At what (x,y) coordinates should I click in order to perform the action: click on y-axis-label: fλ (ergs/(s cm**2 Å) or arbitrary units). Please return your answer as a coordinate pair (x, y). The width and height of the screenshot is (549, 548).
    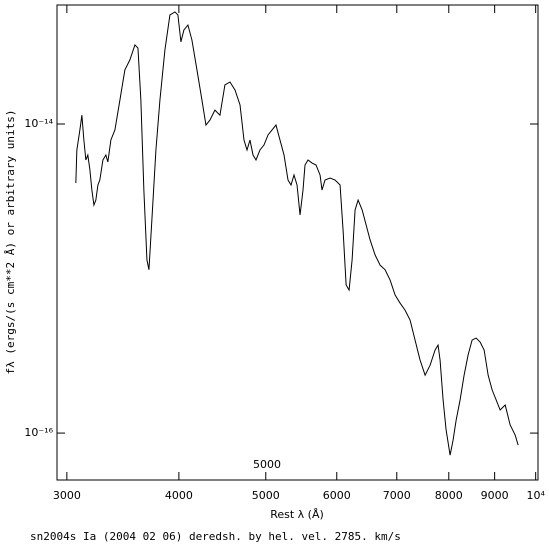
    Looking at the image, I should click on (10, 242).